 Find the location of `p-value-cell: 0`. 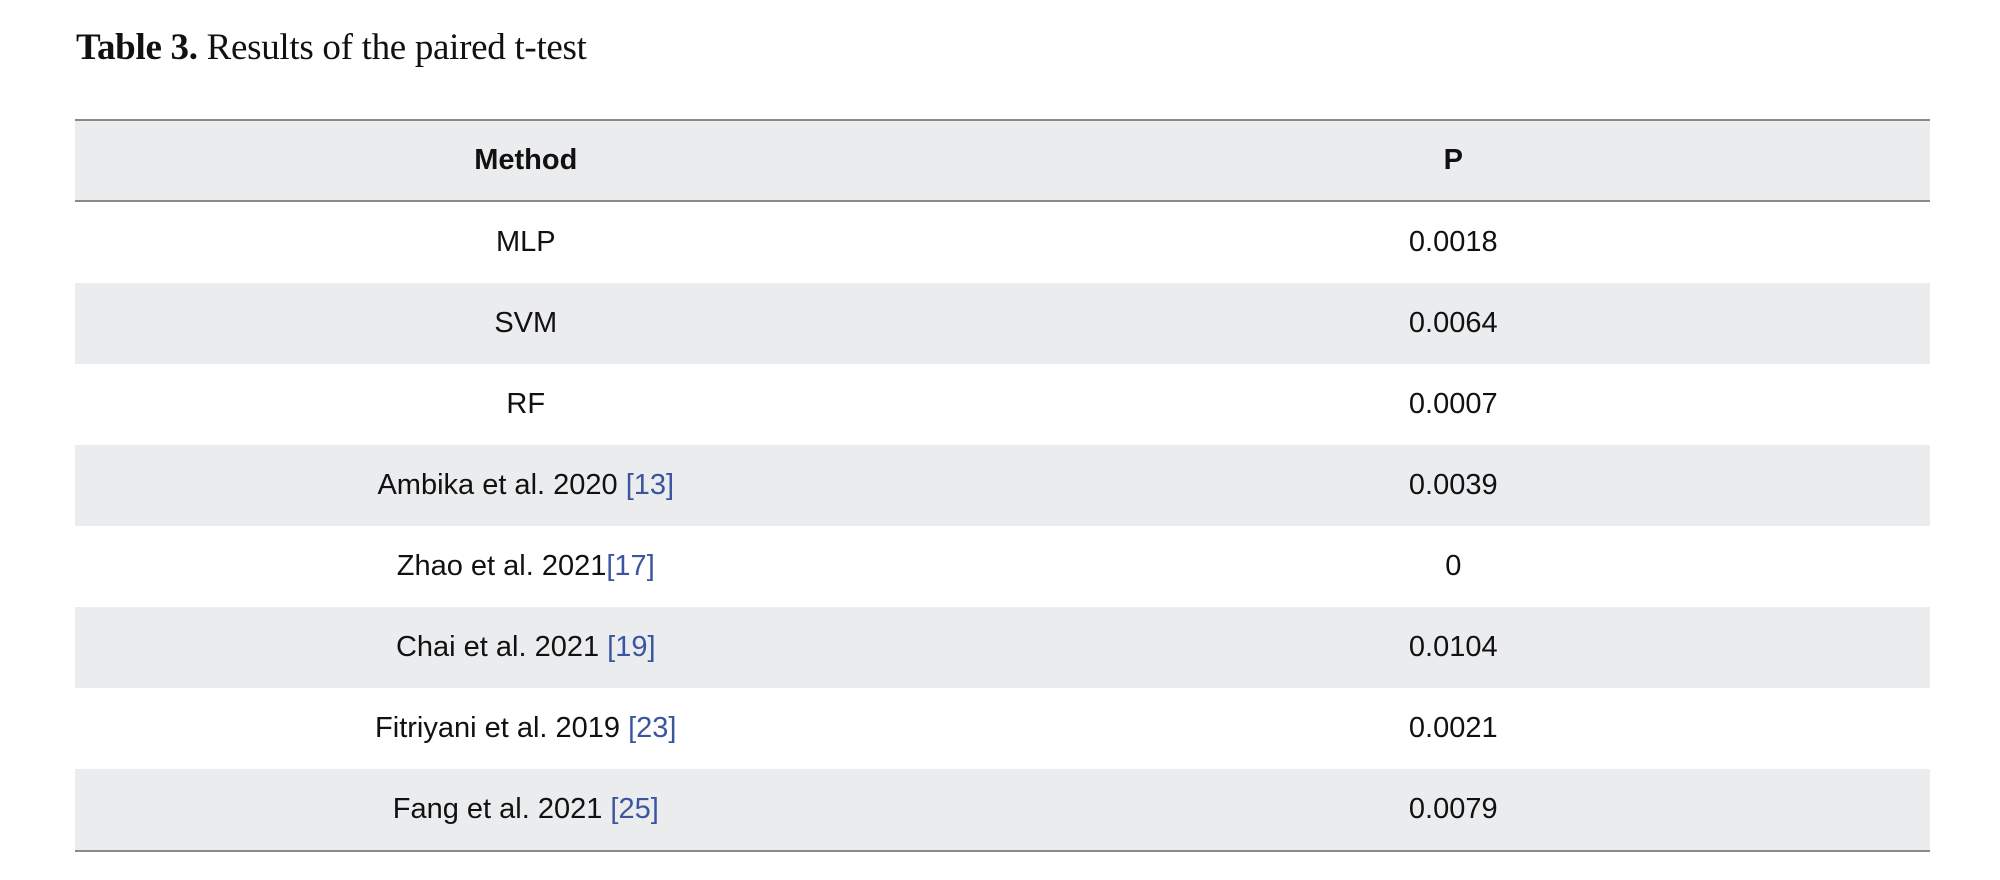

p-value-cell: 0 is located at coordinates (1453, 566).